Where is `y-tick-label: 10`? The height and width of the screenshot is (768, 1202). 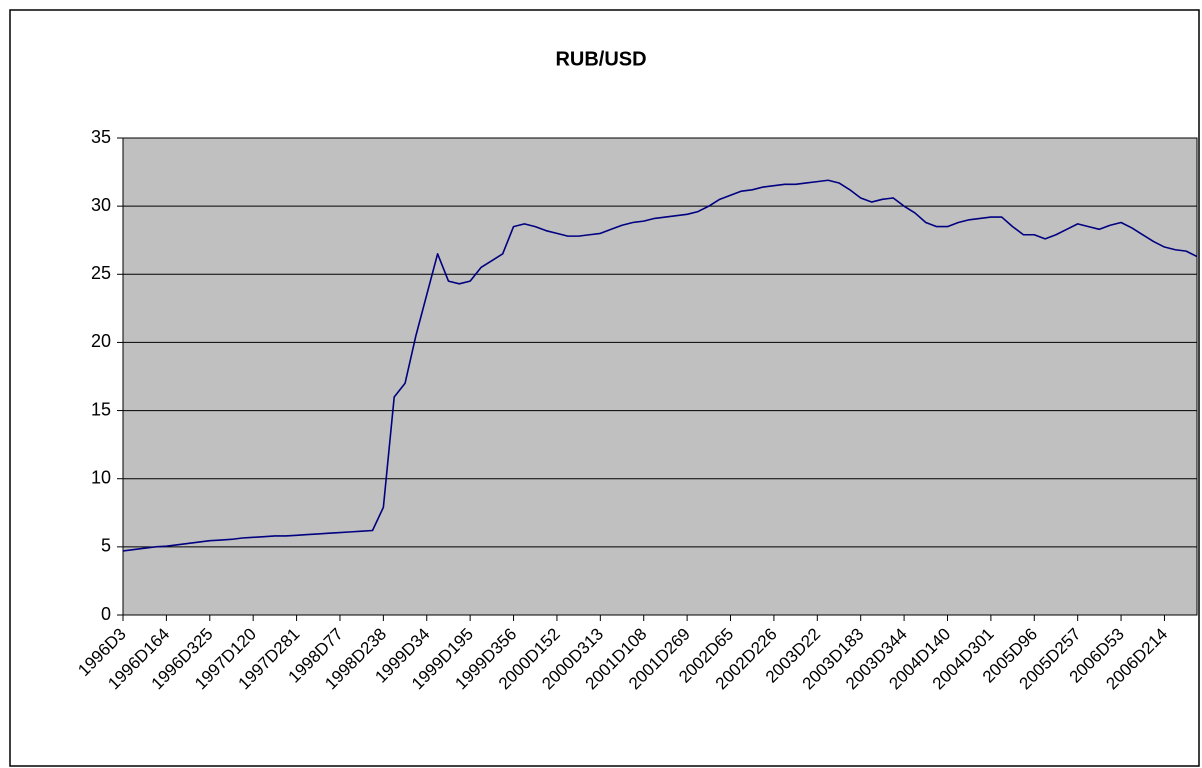 y-tick-label: 10 is located at coordinates (101, 477).